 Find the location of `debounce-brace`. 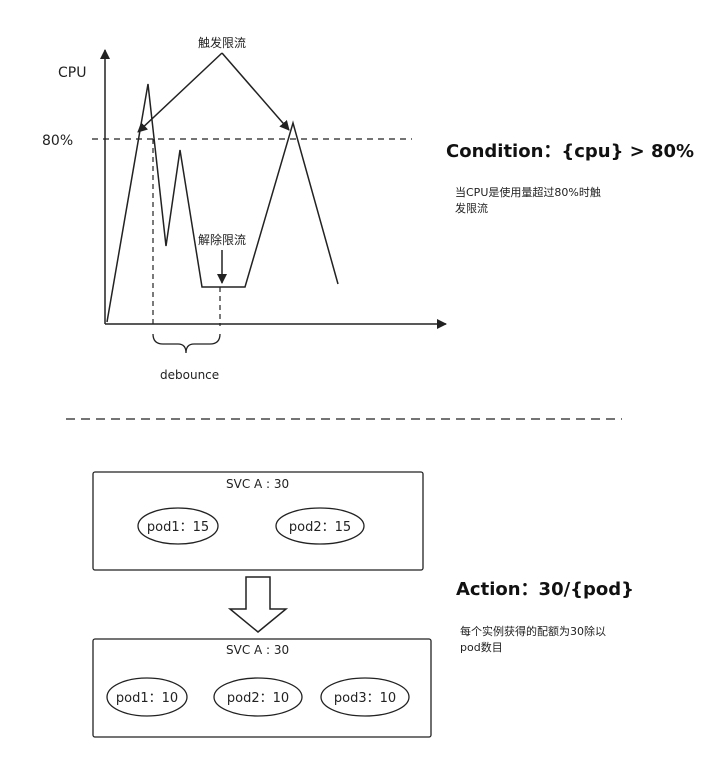

debounce-brace is located at coordinates (186, 343).